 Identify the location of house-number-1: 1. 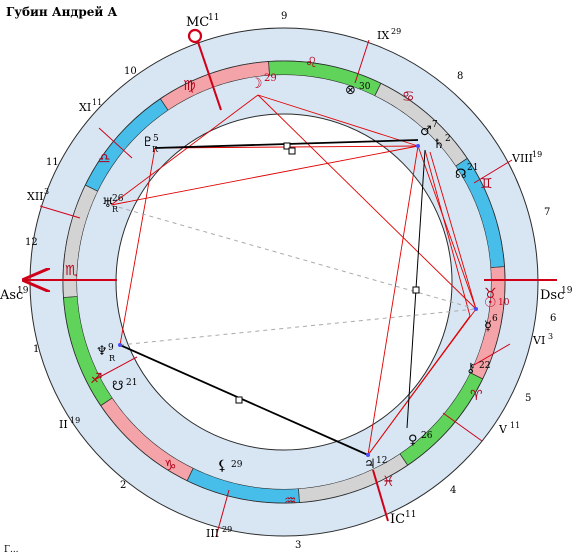
(36, 349).